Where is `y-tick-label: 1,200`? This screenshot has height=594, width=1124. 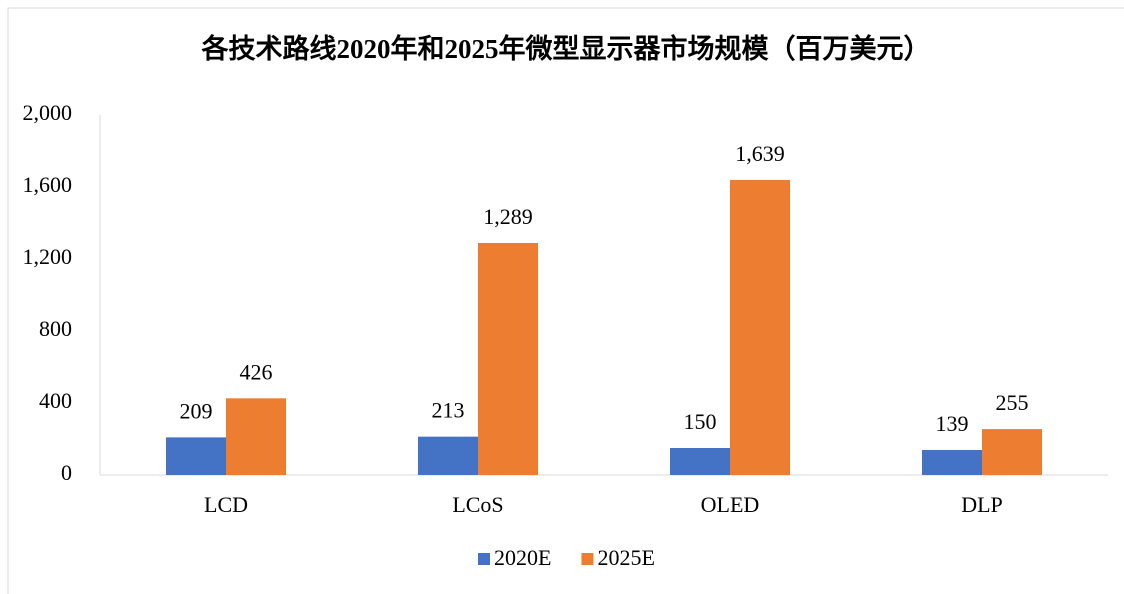 y-tick-label: 1,200 is located at coordinates (48, 256).